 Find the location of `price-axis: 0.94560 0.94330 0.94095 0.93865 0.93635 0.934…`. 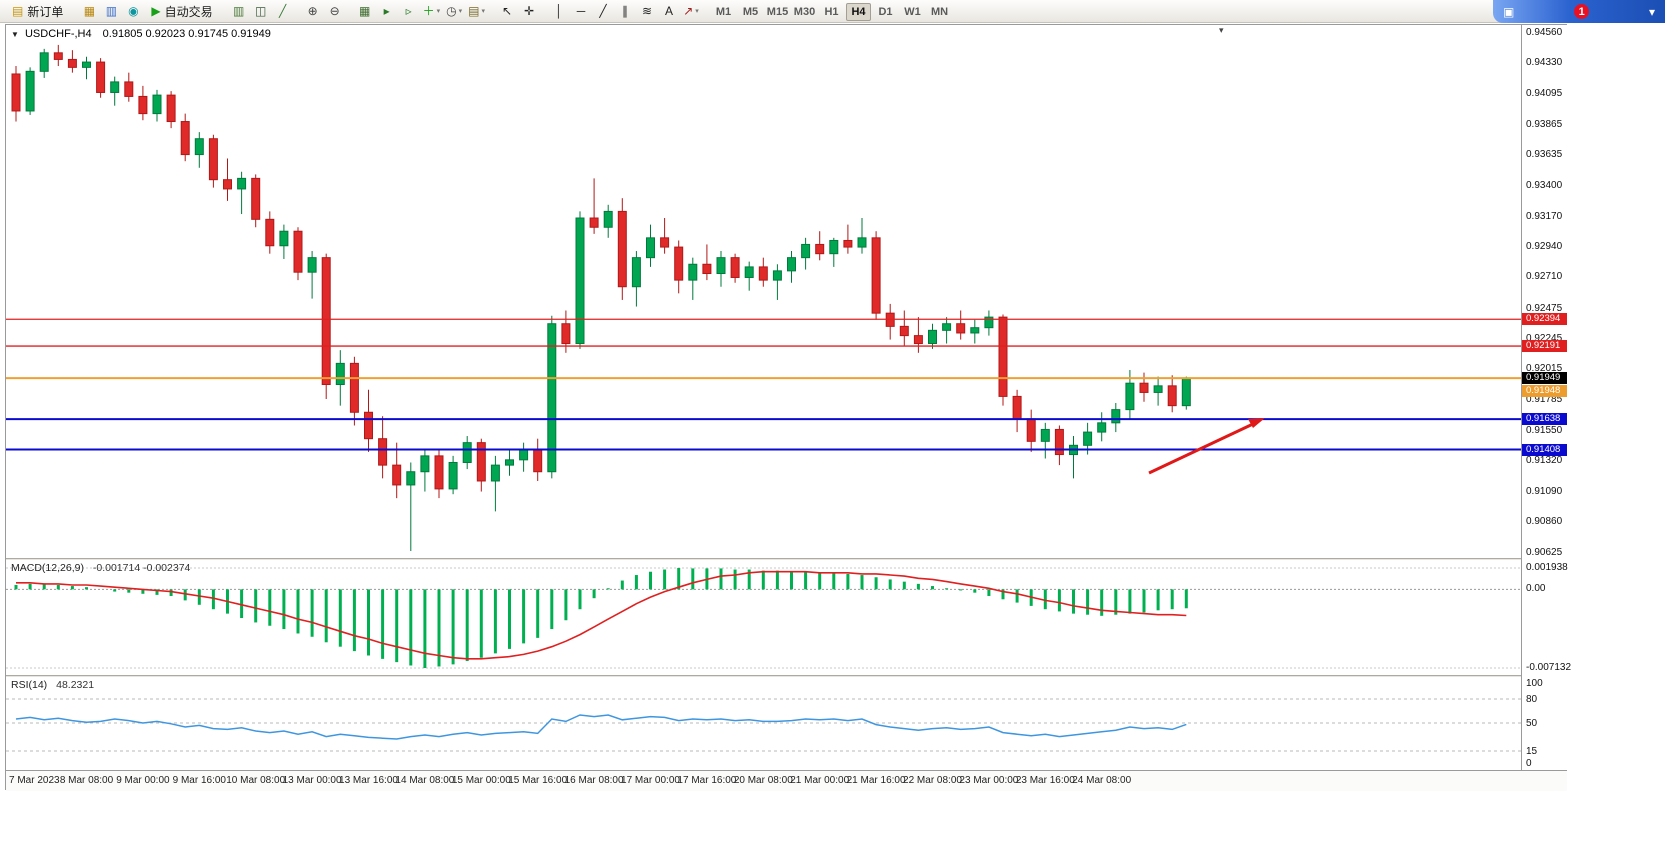

price-axis: 0.94560 0.94330 0.94095 0.93865 0.93635 0.934… is located at coordinates (1546, 397).